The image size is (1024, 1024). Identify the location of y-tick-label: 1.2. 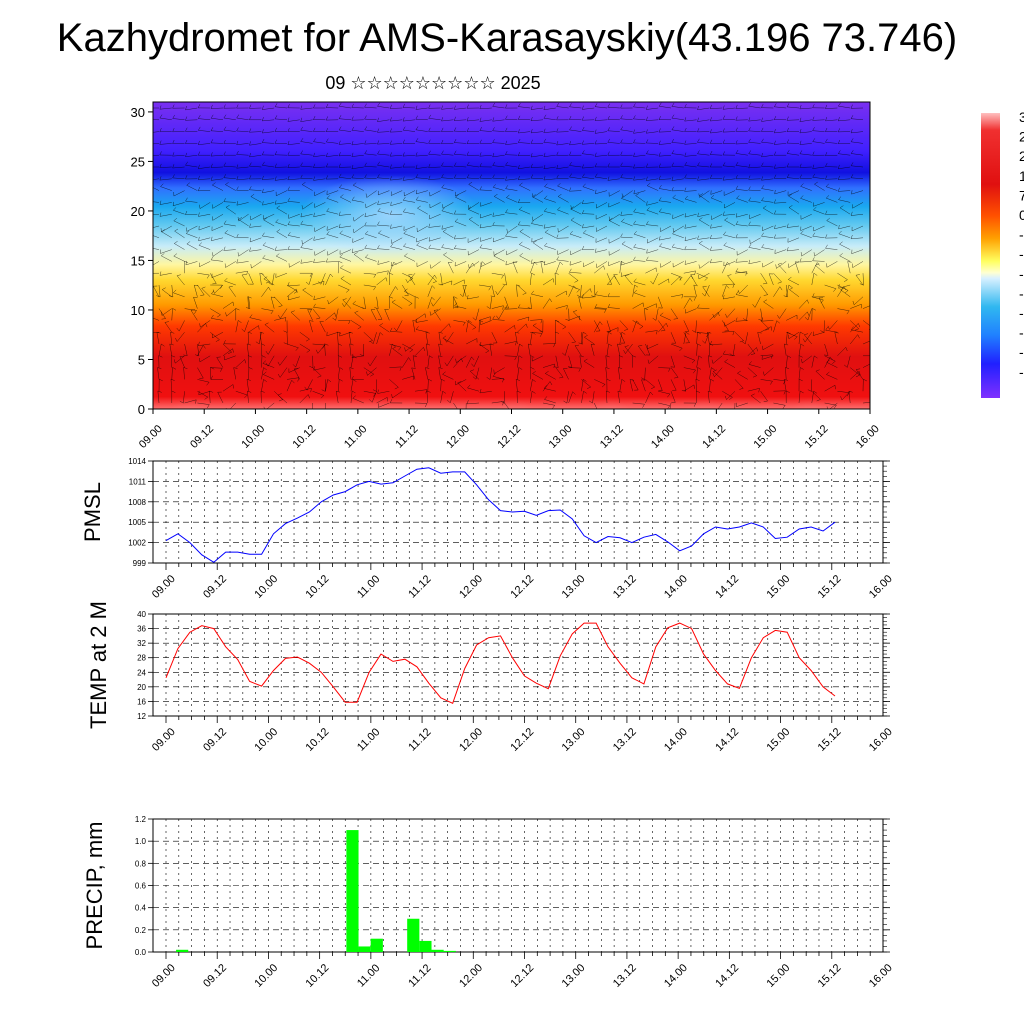
(141, 819).